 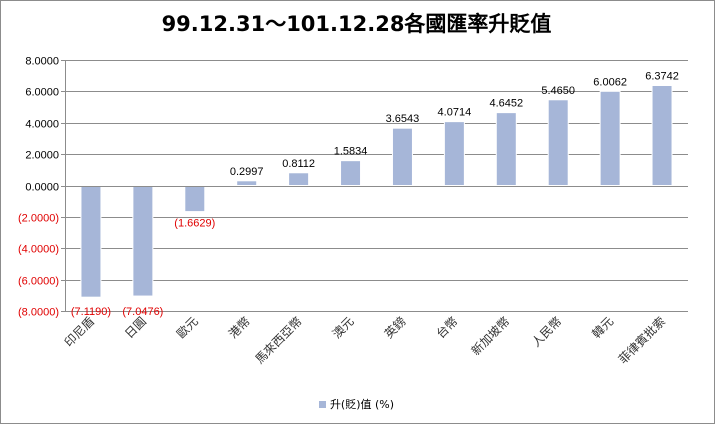 I want to click on y-tick-label: (8.0000), so click(x=38, y=313).